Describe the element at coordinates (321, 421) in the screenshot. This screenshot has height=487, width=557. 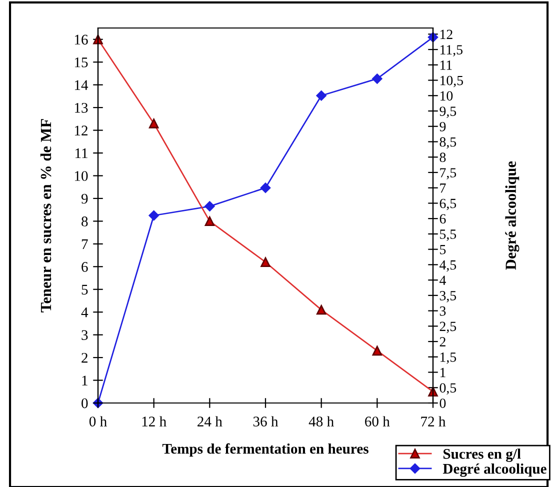
I see `x-tick-label: 48 h` at that location.